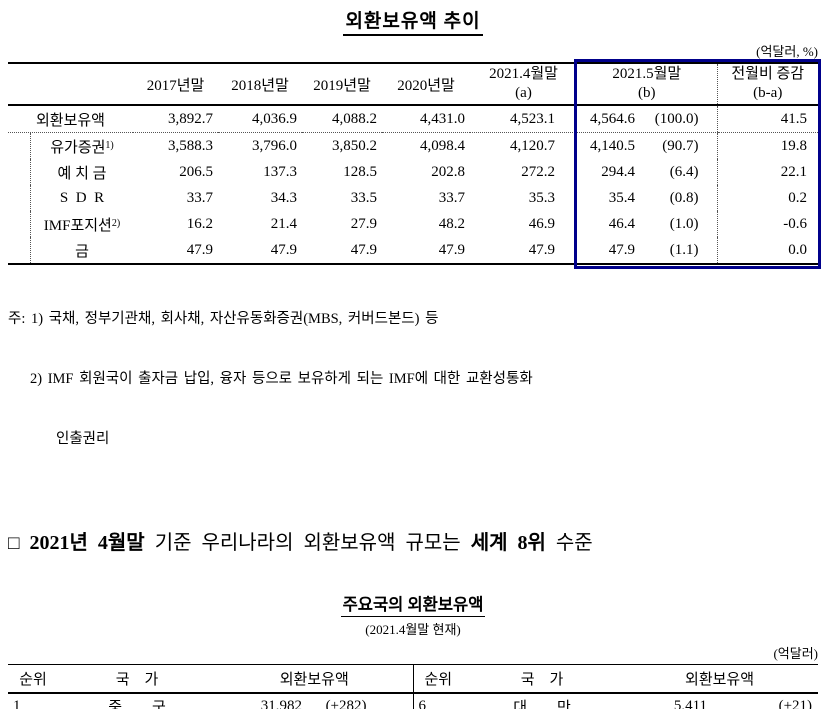  What do you see at coordinates (300, 543) in the screenshot?
I see `section-heading: □ 2021년 4월말 기준 우리나라의 외환보유액 규모는 세계 8위 수준` at bounding box center [300, 543].